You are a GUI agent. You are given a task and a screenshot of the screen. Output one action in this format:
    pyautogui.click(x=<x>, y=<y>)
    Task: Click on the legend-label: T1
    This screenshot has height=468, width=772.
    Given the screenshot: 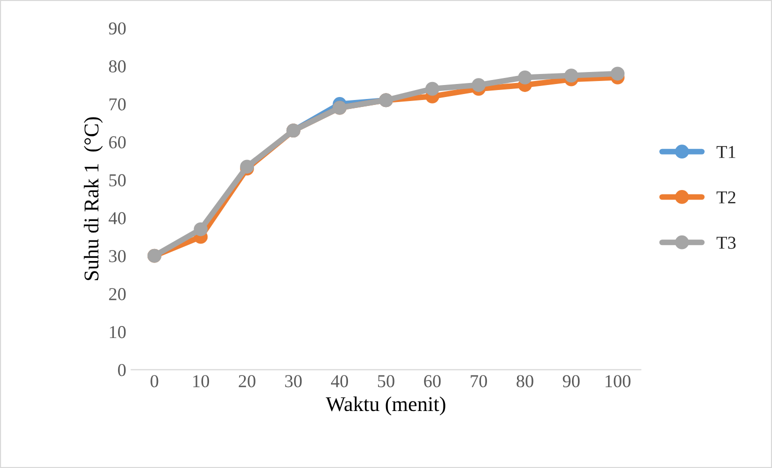 What is the action you would take?
    pyautogui.click(x=726, y=152)
    